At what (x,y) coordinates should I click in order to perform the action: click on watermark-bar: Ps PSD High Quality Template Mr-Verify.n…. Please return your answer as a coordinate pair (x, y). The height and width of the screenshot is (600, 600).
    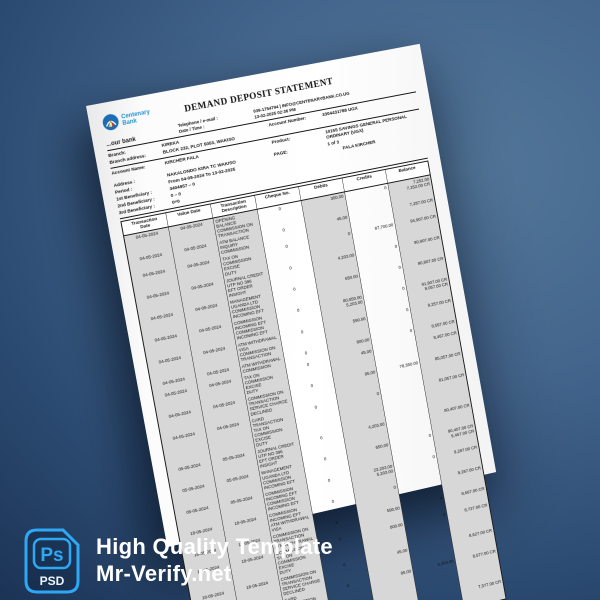
    Looking at the image, I should click on (178, 561).